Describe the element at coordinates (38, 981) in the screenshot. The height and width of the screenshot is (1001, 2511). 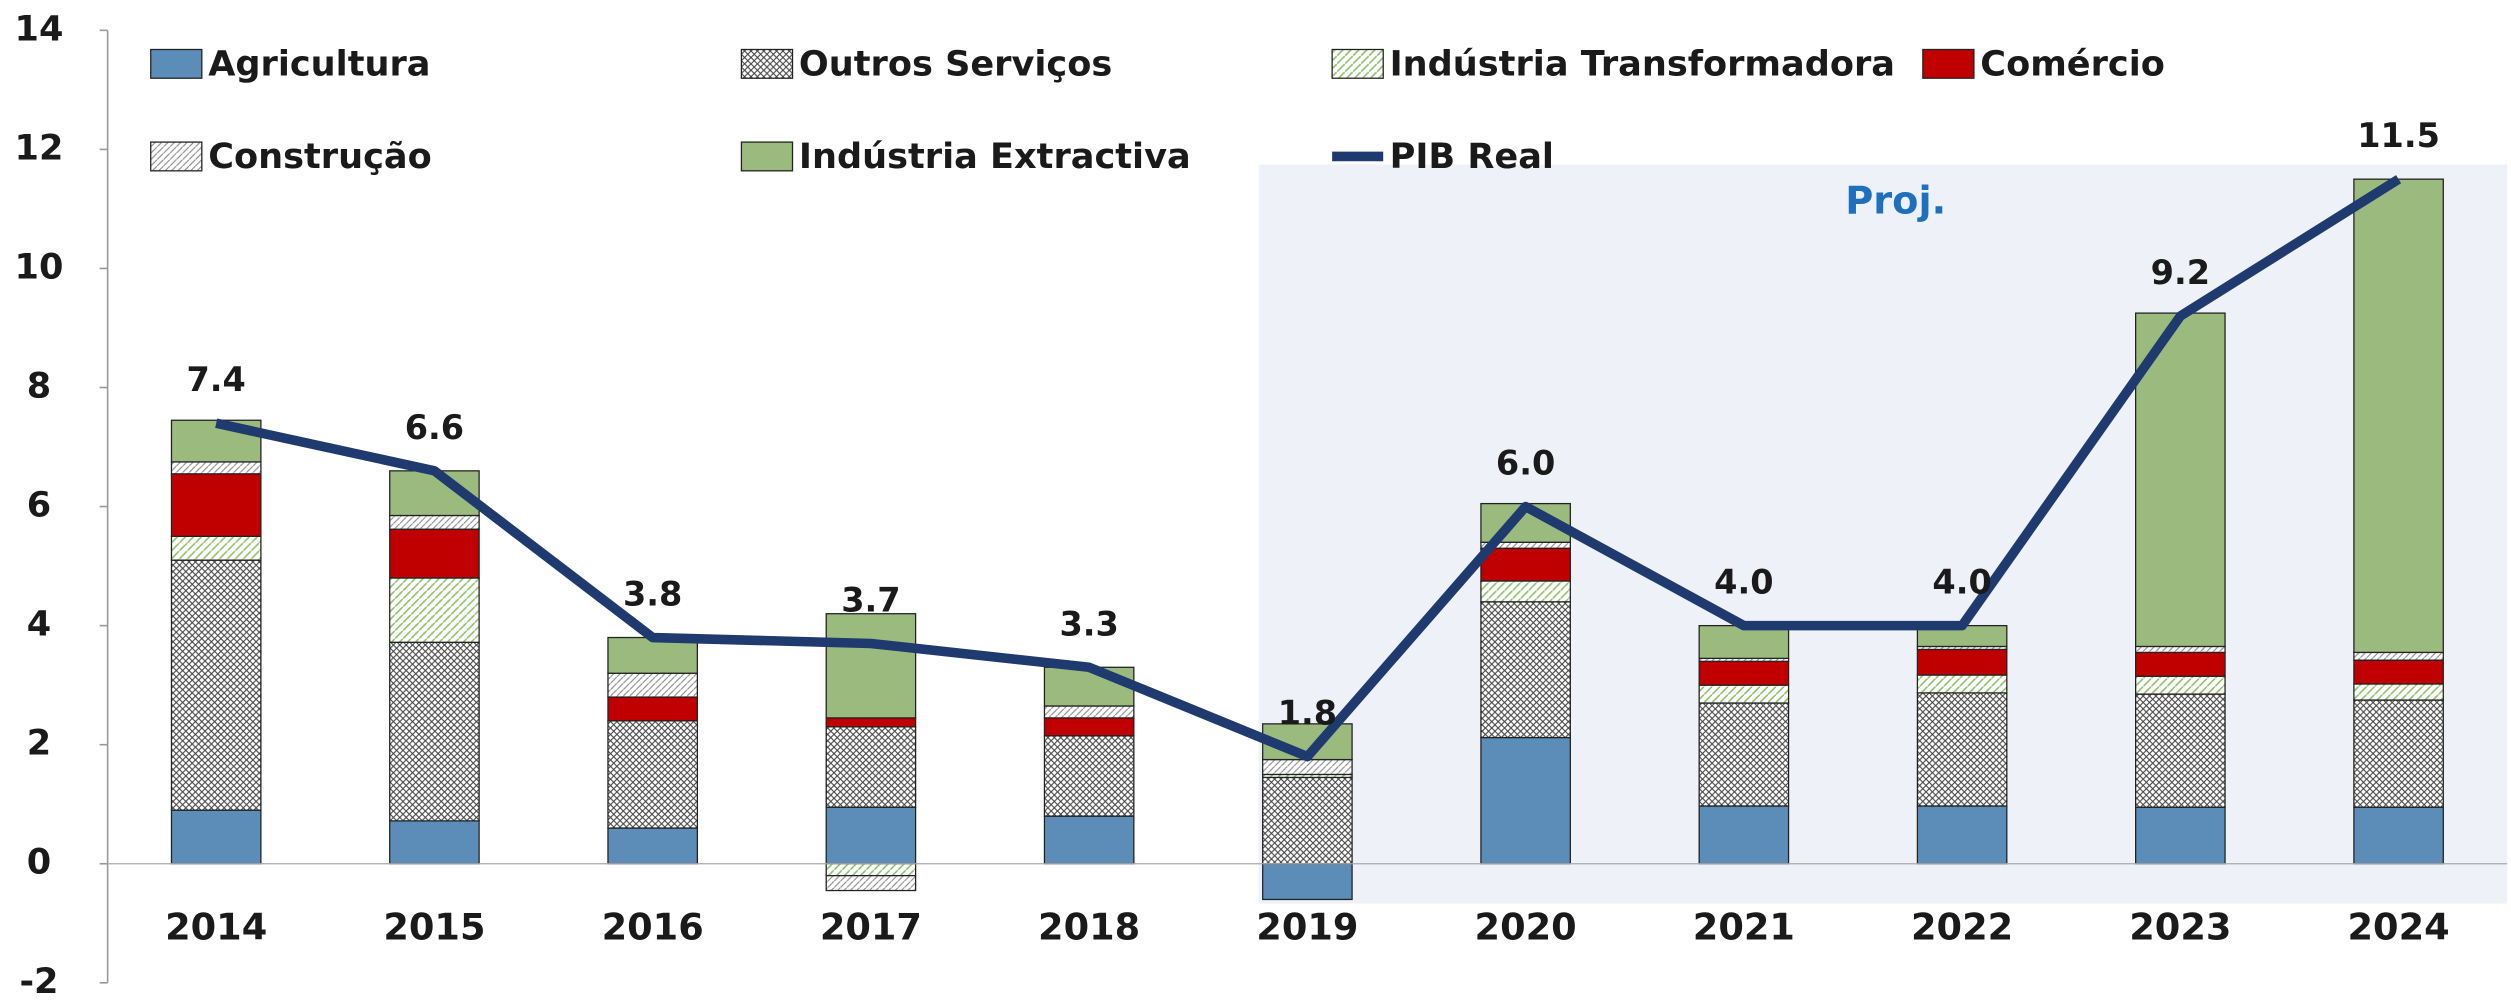
I see `y-tick-label: -2` at that location.